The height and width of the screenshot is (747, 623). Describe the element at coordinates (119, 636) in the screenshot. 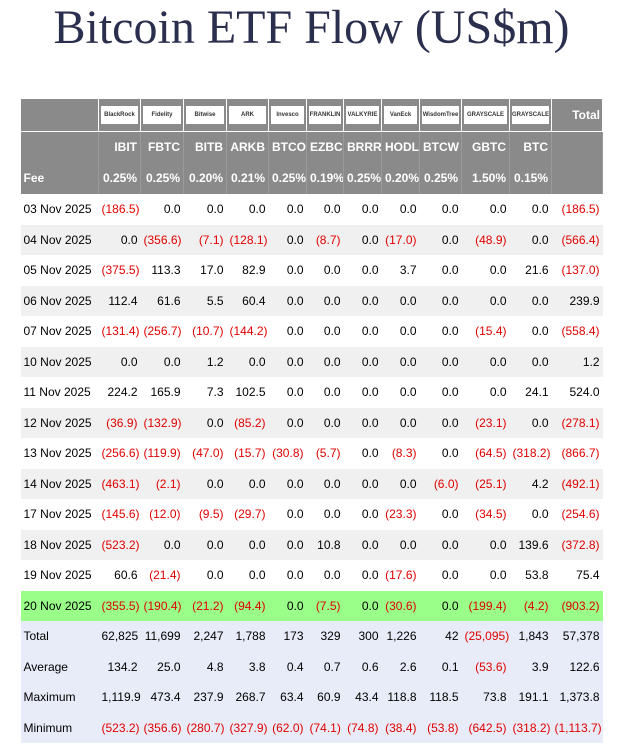

I see `flow-value: 62,825` at that location.